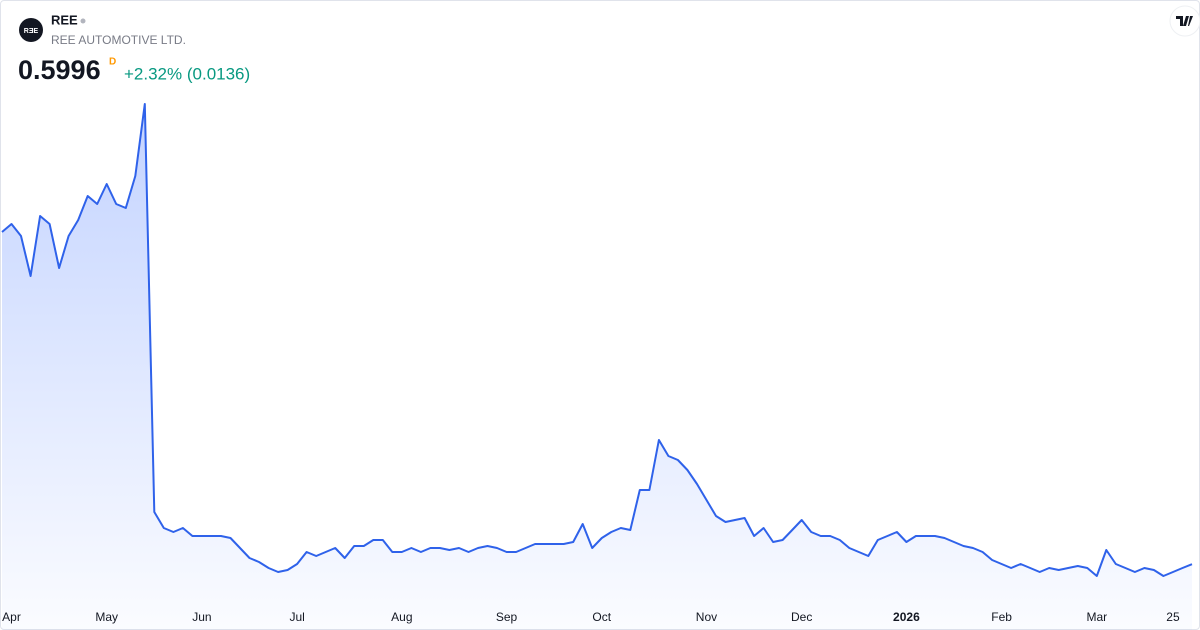  What do you see at coordinates (1096, 617) in the screenshot?
I see `x-tick-label: Mar` at bounding box center [1096, 617].